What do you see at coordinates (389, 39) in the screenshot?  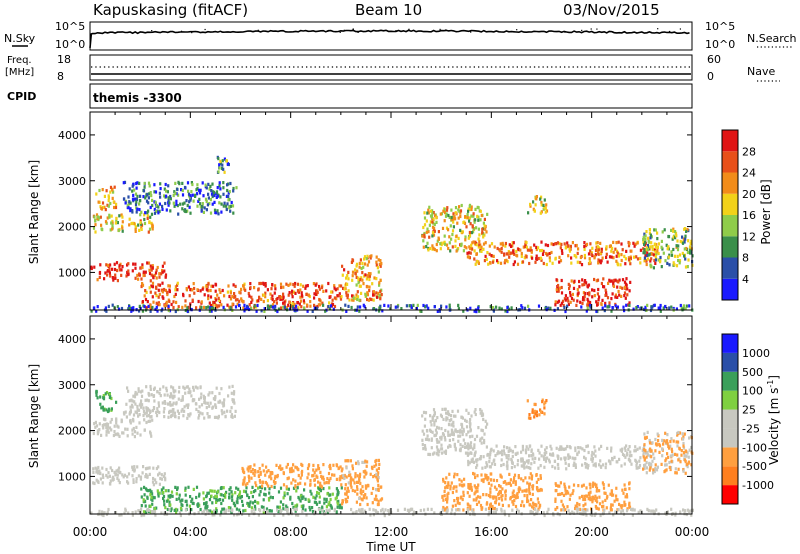 I see `noise-sky-series` at bounding box center [389, 39].